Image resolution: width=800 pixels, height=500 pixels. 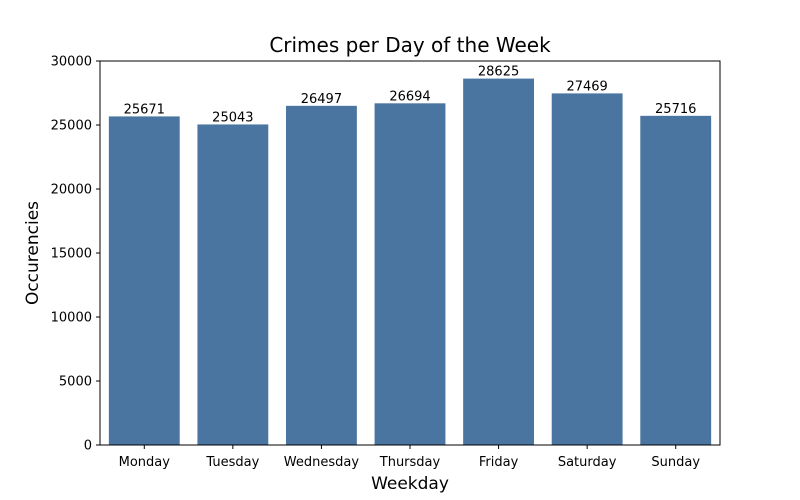 I want to click on value-labels-group: 25671 25043 26497 26694 28625 27469 25716, so click(x=410, y=95).